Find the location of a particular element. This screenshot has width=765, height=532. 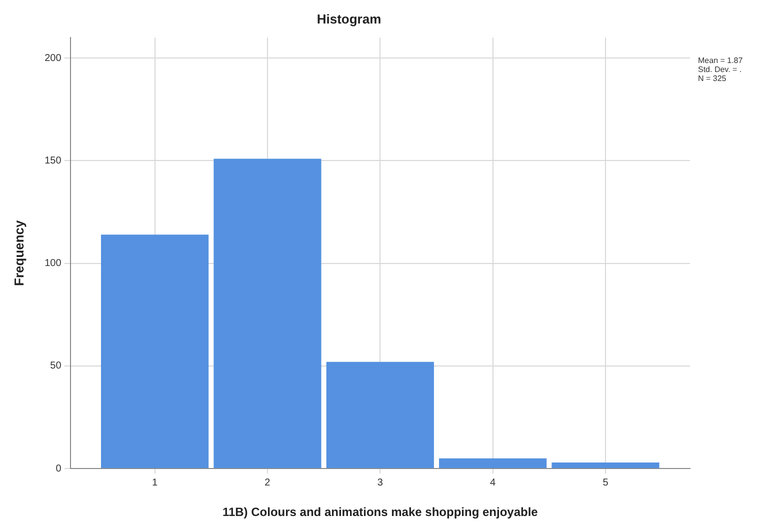

y-tick-label: 50 is located at coordinates (56, 366).